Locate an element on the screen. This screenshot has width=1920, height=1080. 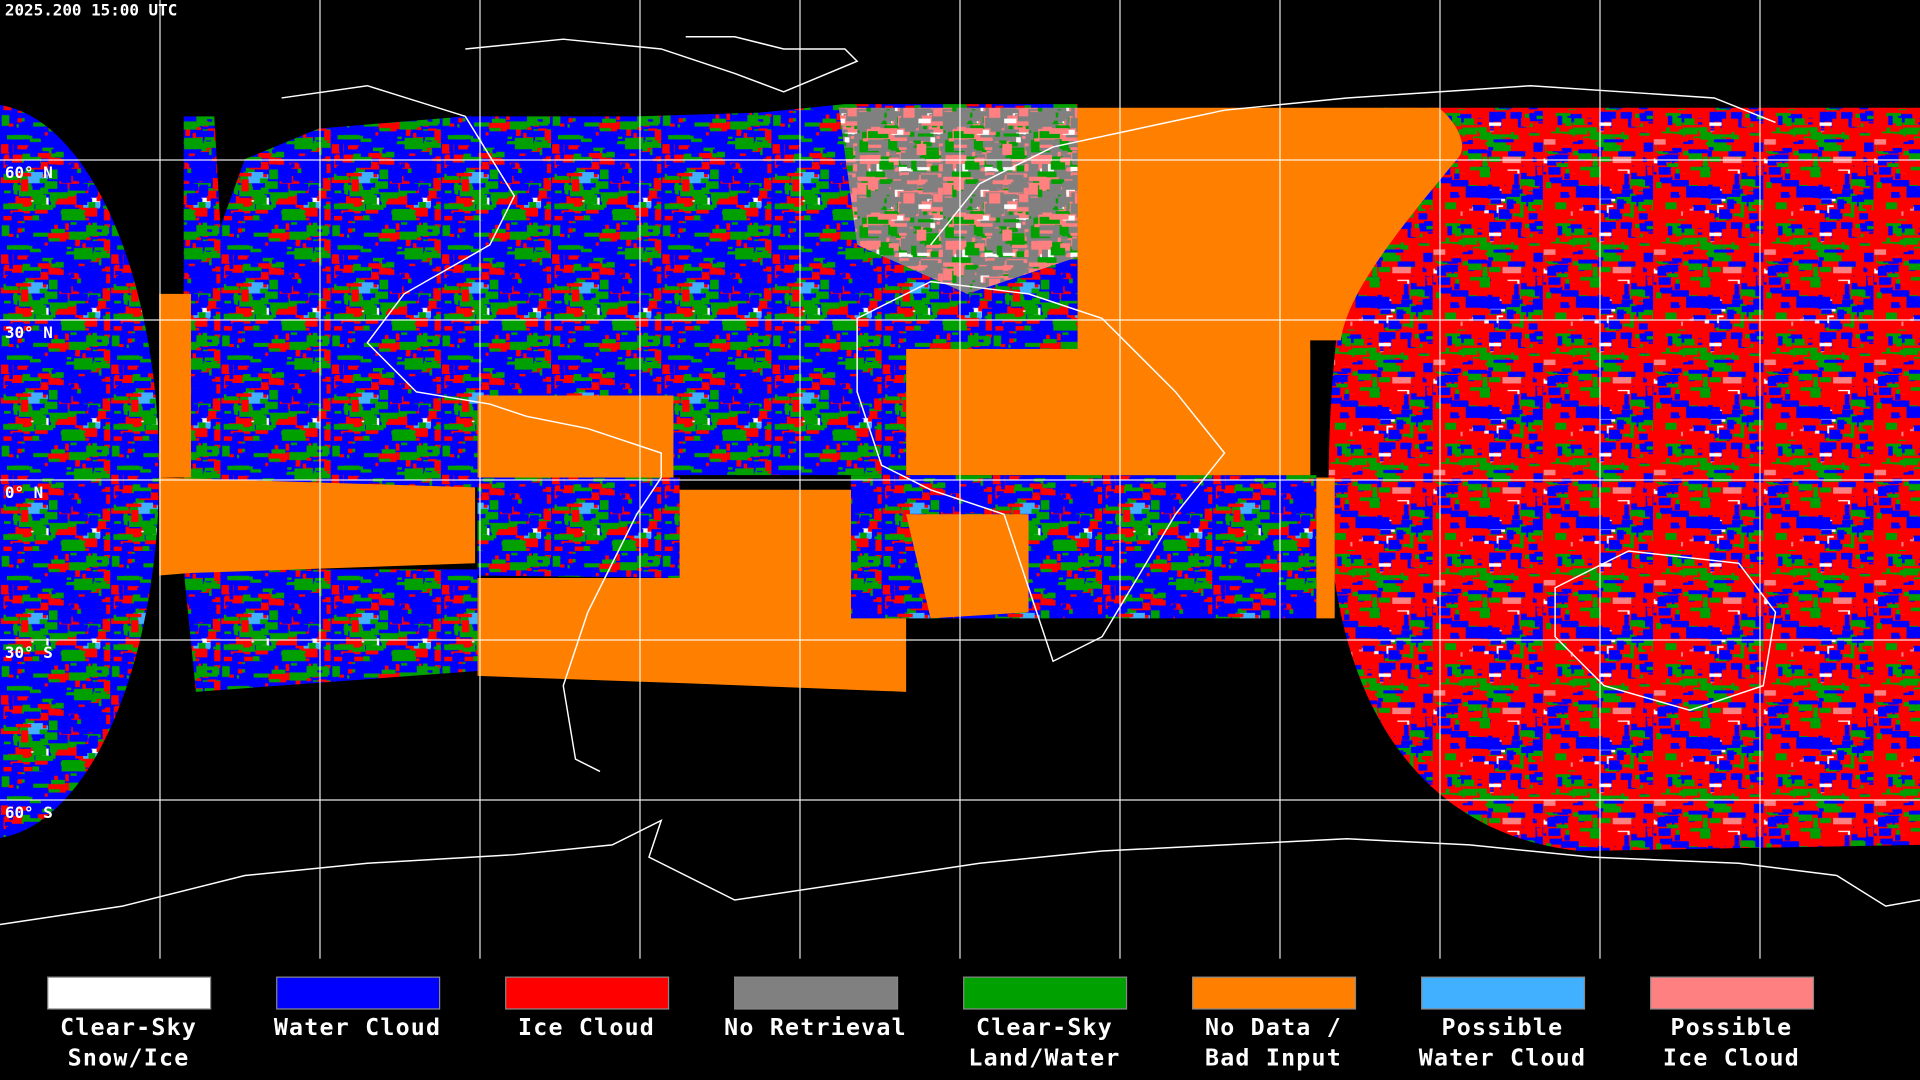
timestamp: 2025.200 15:00 UTC is located at coordinates (91, 10).